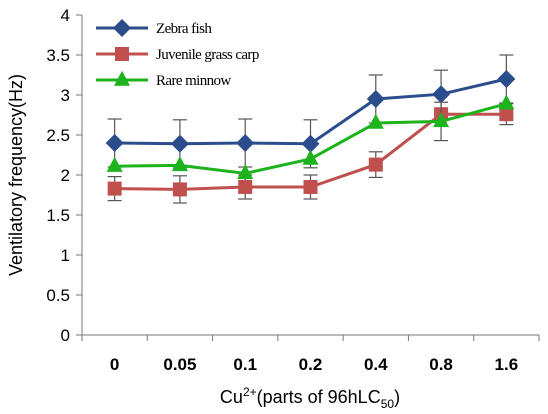  I want to click on x-tick-label: 0.05, so click(179, 364).